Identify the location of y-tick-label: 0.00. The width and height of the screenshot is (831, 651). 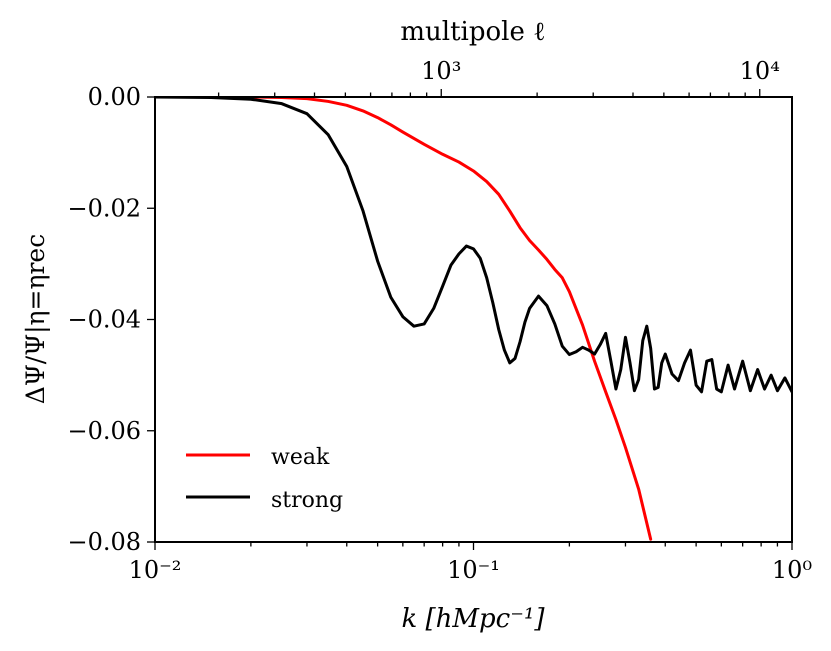
(114, 97).